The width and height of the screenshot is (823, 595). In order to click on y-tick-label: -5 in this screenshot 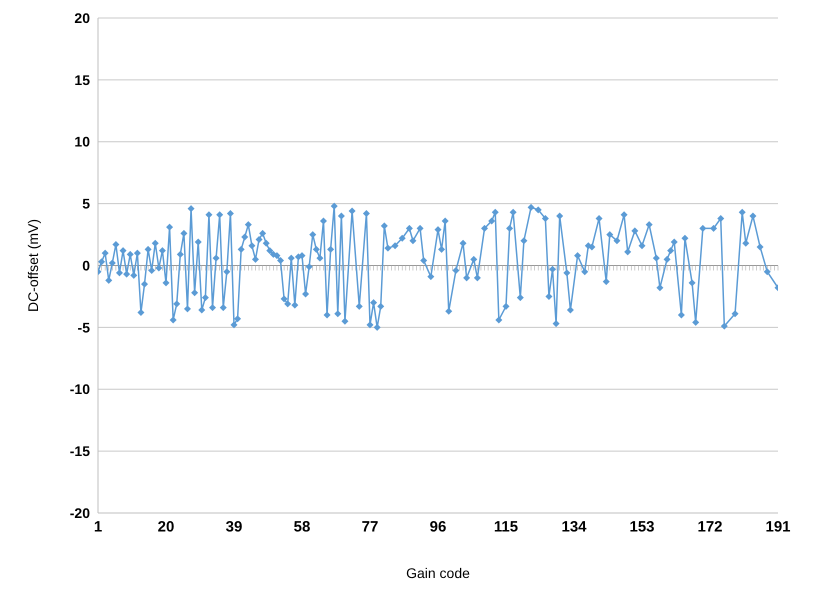, I will do `click(84, 327)`.